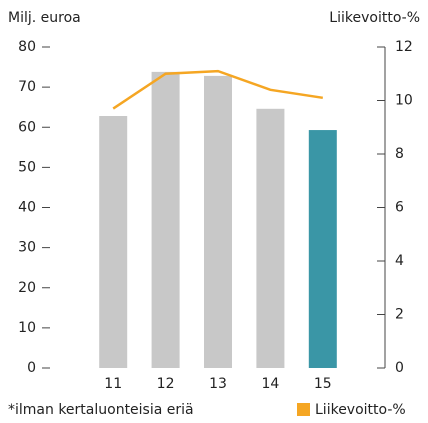 This screenshot has height=423, width=428. I want to click on y-tick-label: 70, so click(27, 87).